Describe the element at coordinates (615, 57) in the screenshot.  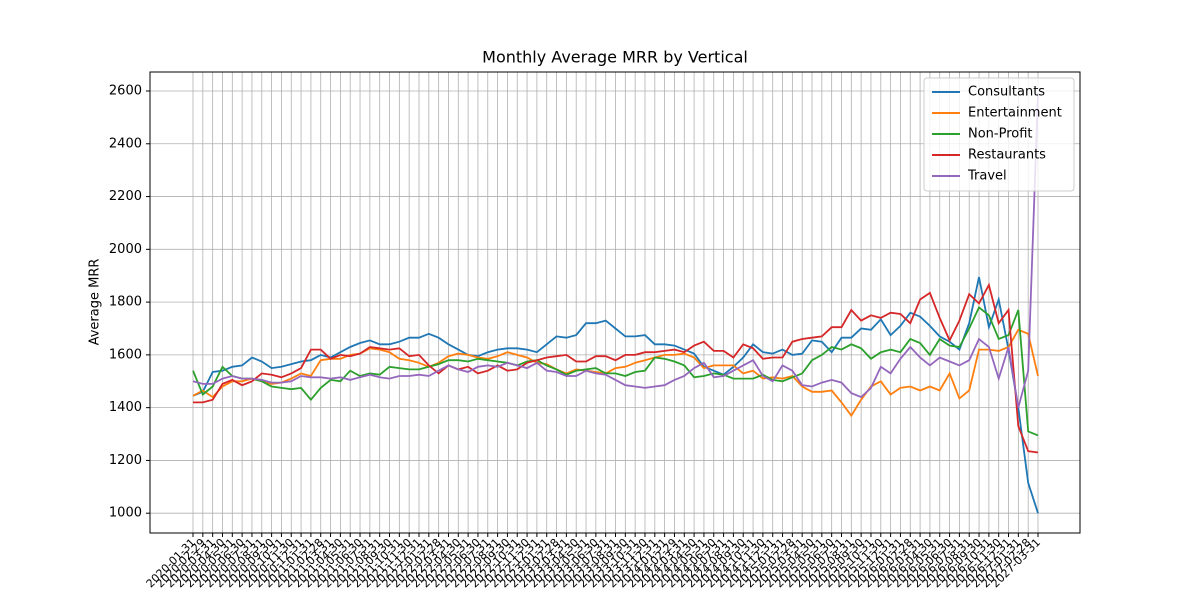
I see `chart-title: Monthly Average MRR by Vertical` at that location.